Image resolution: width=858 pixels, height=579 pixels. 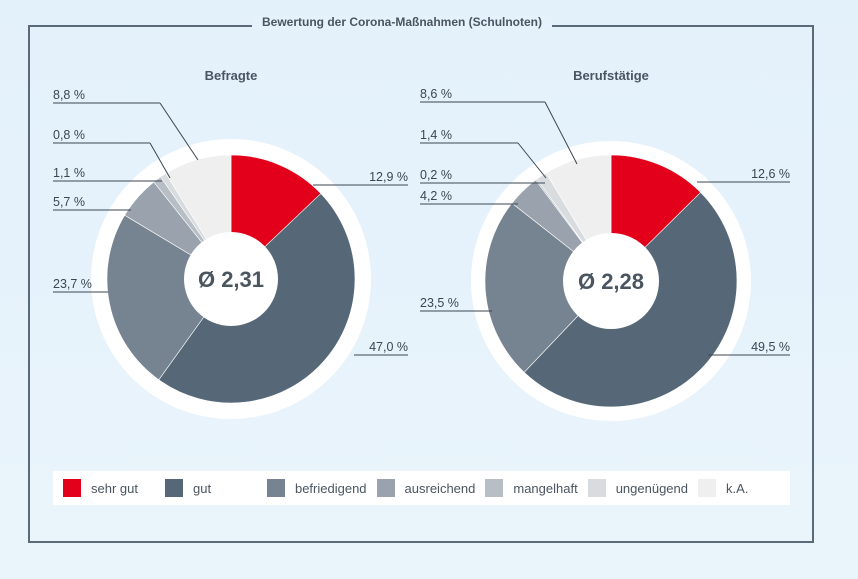 What do you see at coordinates (69, 95) in the screenshot?
I see `data-label: 8,8 %` at bounding box center [69, 95].